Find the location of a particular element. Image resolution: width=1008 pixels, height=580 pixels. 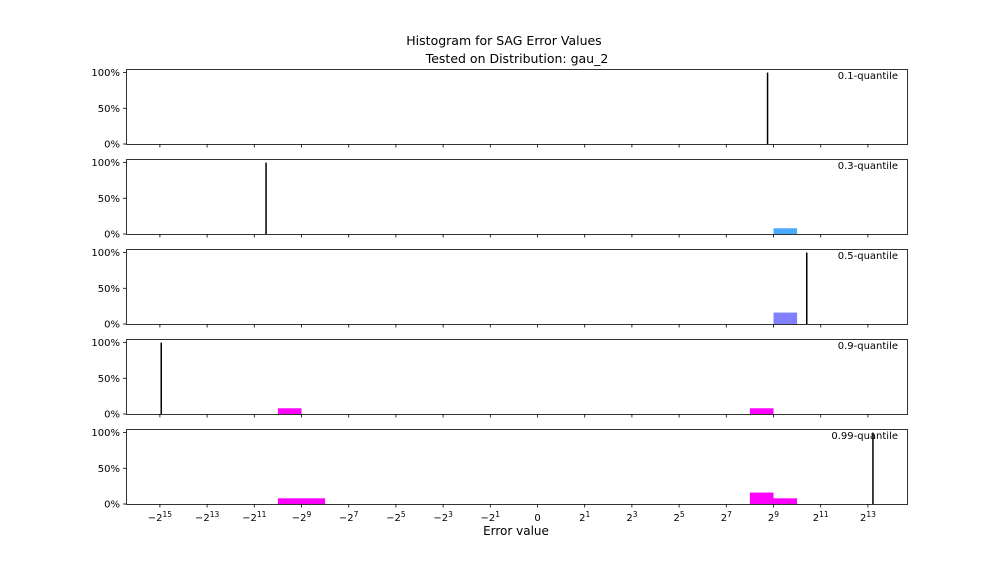

x-tick-label: 213 is located at coordinates (868, 517).